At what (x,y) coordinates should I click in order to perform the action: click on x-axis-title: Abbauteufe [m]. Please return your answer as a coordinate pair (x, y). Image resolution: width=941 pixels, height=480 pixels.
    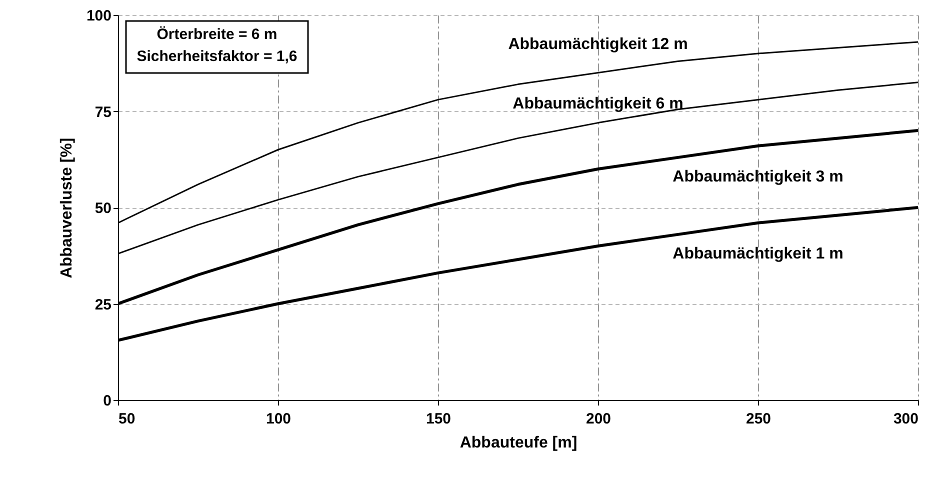
    Looking at the image, I should click on (519, 443).